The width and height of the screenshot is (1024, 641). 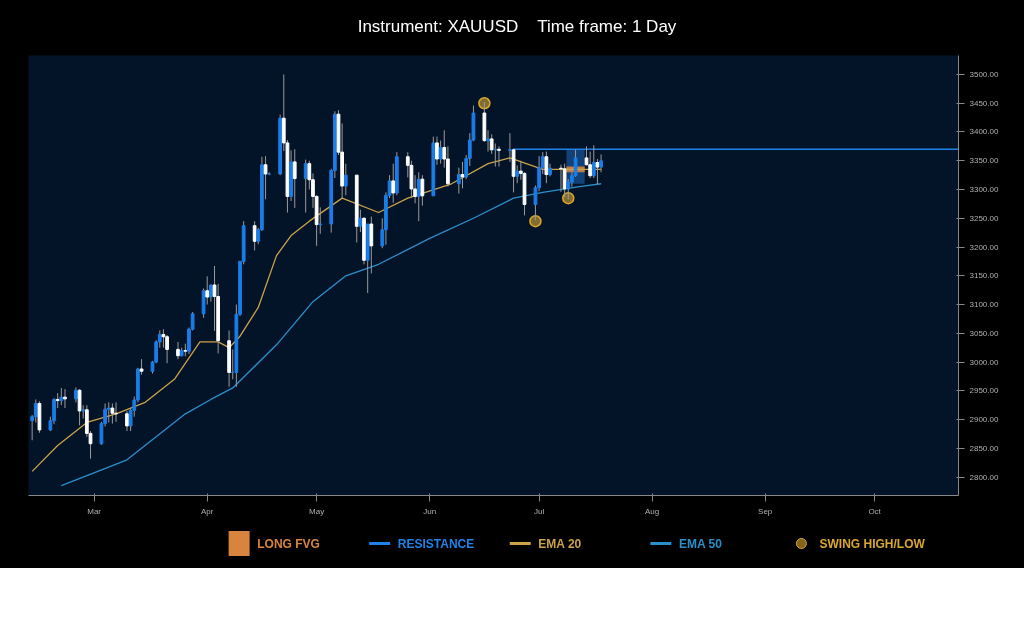 What do you see at coordinates (984, 132) in the screenshot?
I see `y-tick-label: 3400.00` at bounding box center [984, 132].